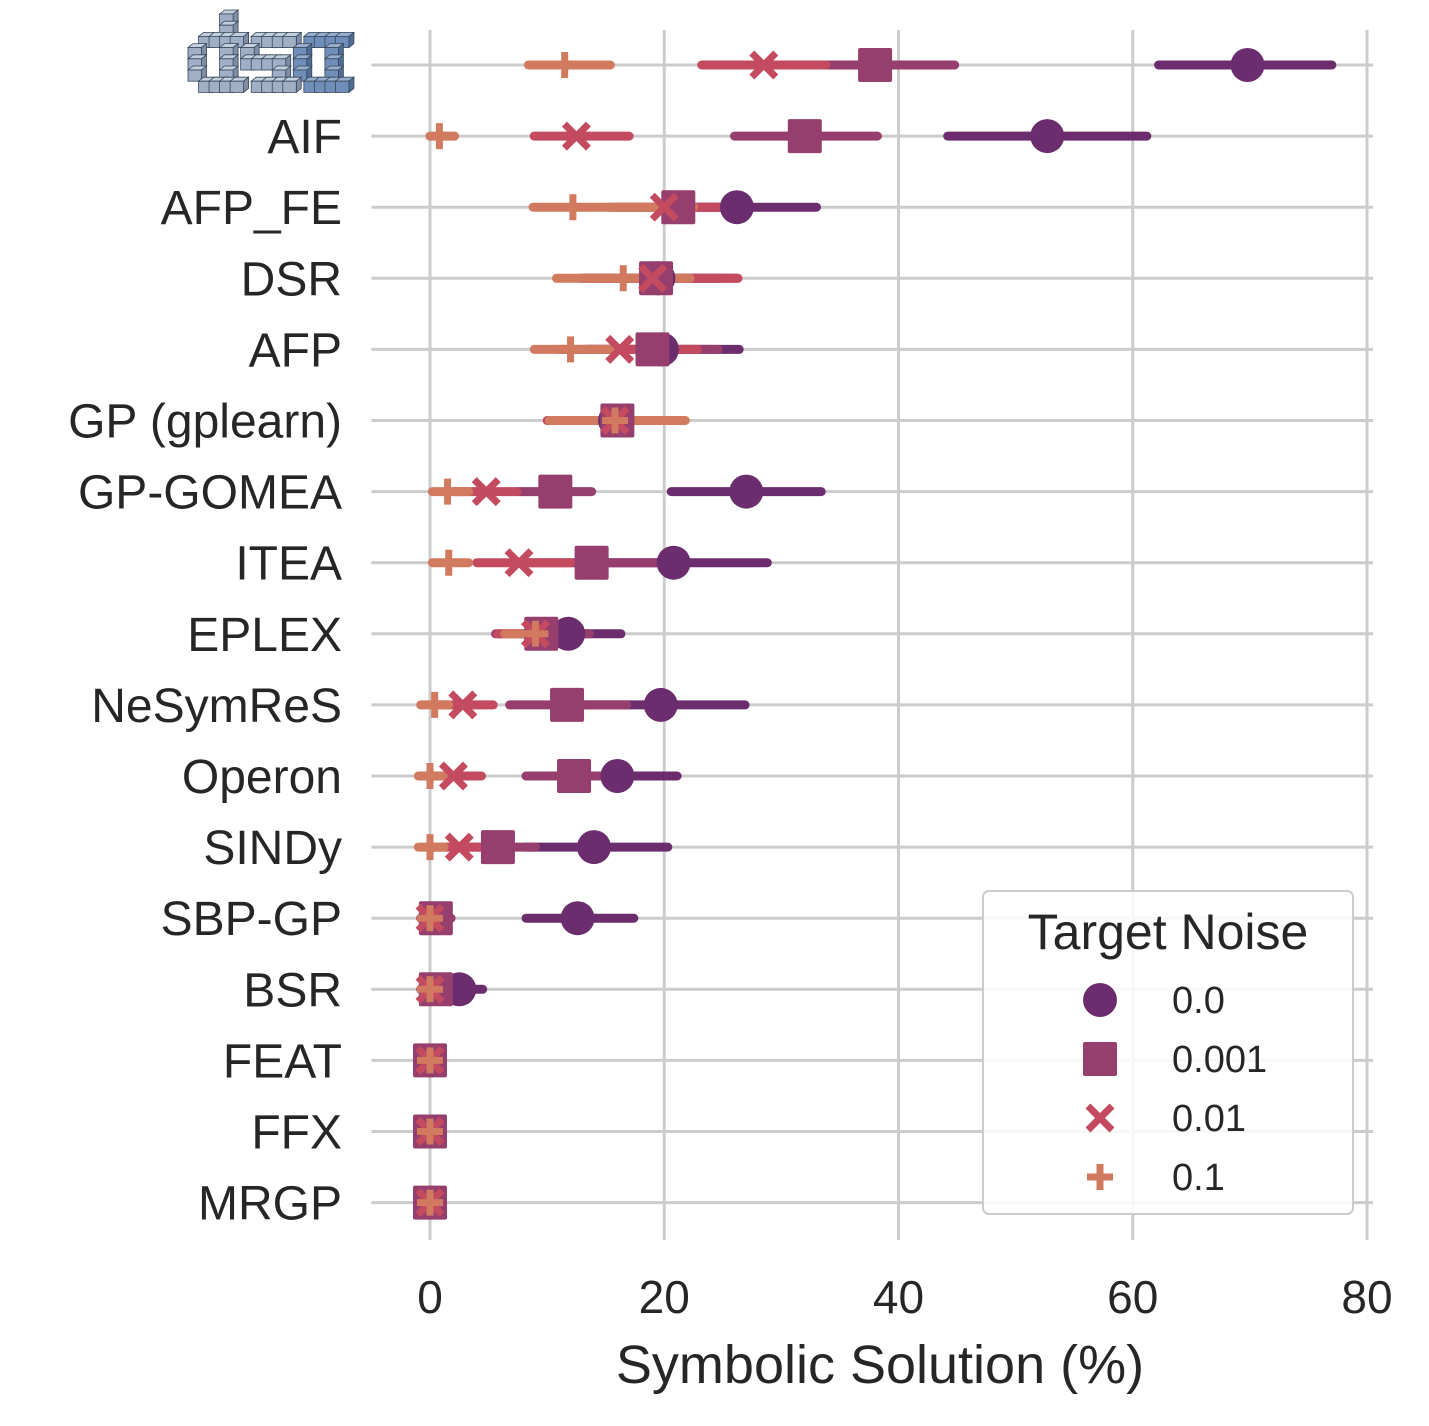 This screenshot has height=1426, width=1429. I want to click on point-sindy-0.1, so click(430, 847).